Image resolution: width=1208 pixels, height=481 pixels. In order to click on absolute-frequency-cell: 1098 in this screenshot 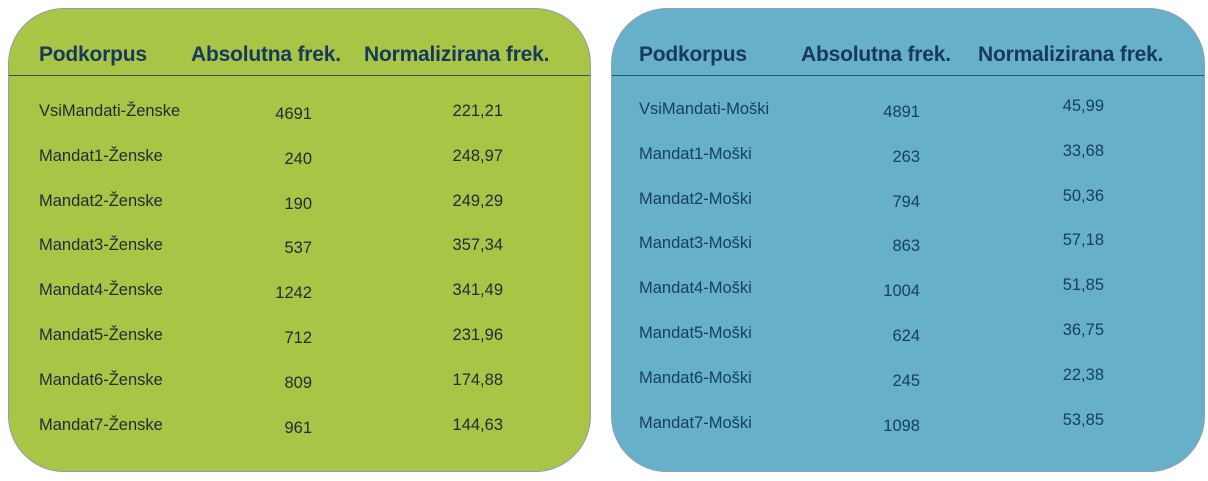, I will do `click(901, 425)`.